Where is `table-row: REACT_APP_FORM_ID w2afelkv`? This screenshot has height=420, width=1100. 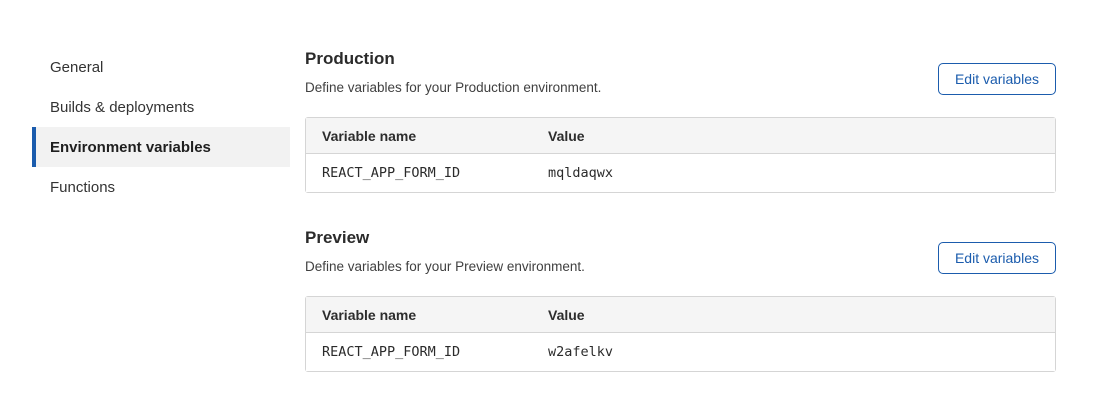
table-row: REACT_APP_FORM_ID w2afelkv is located at coordinates (680, 352).